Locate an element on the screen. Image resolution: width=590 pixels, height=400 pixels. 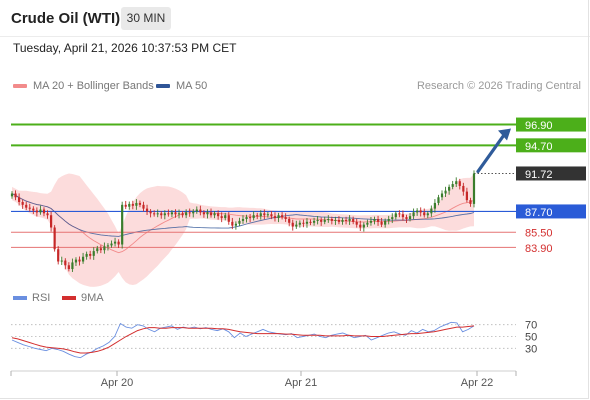
research-credit: Research © 2026 Trading Central is located at coordinates (498, 86).